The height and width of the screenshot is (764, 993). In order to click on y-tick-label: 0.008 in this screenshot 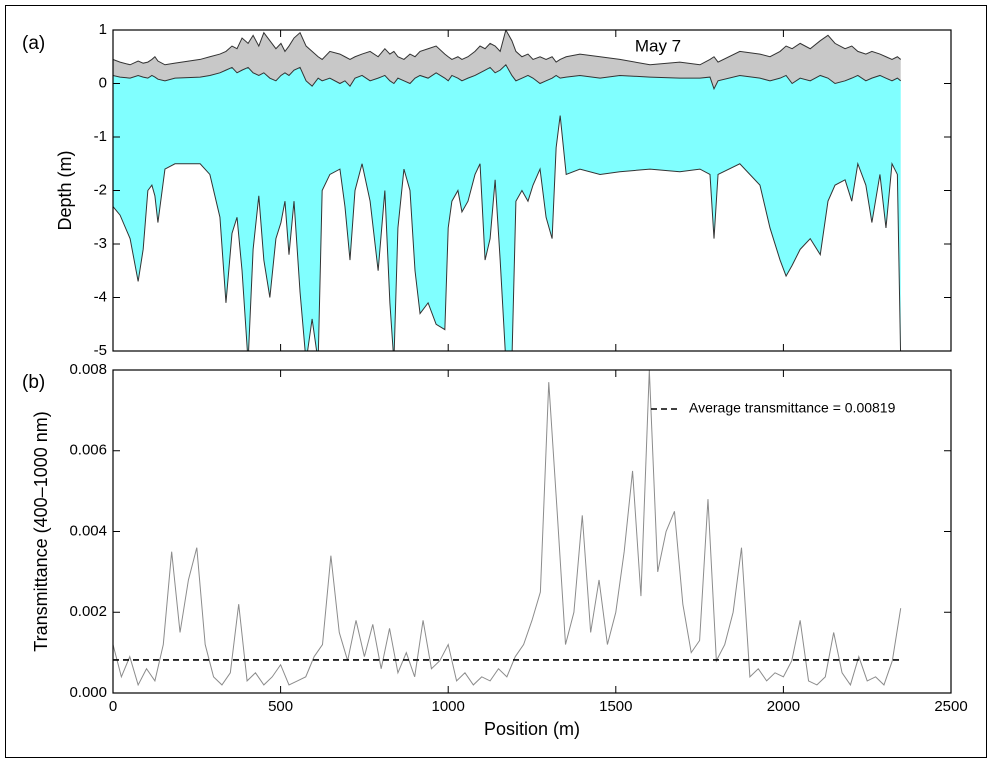, I will do `click(88, 369)`.